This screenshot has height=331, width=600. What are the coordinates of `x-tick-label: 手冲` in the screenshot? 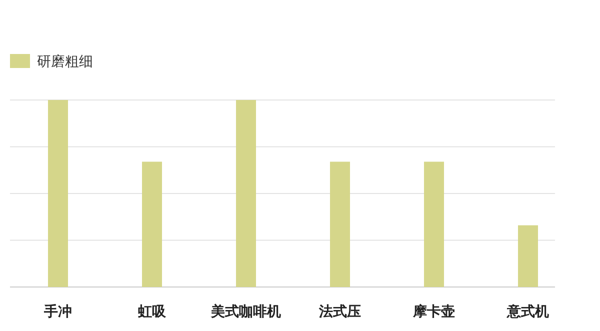 It's located at (57, 311).